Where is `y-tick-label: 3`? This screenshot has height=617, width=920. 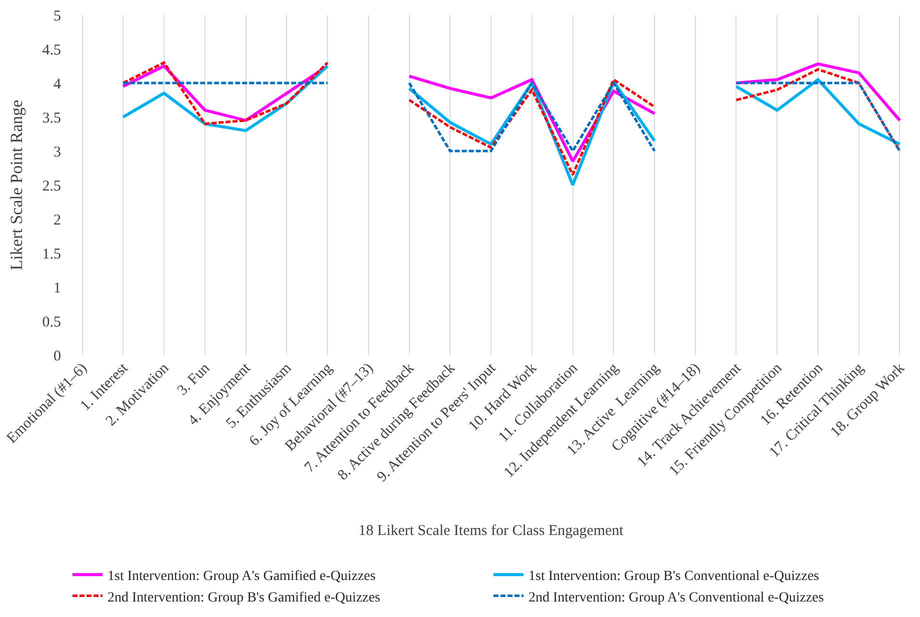 y-tick-label: 3 is located at coordinates (57, 152).